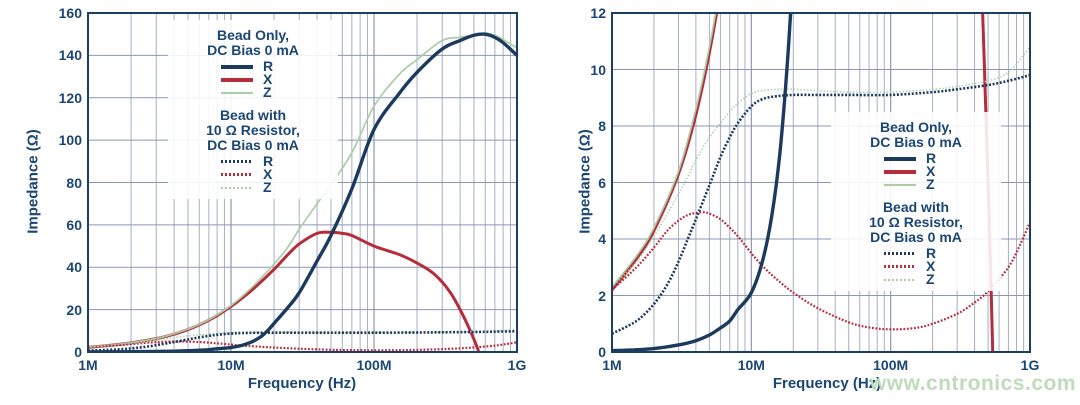 The width and height of the screenshot is (1080, 405). I want to click on y-tick-label: 120, so click(70, 97).